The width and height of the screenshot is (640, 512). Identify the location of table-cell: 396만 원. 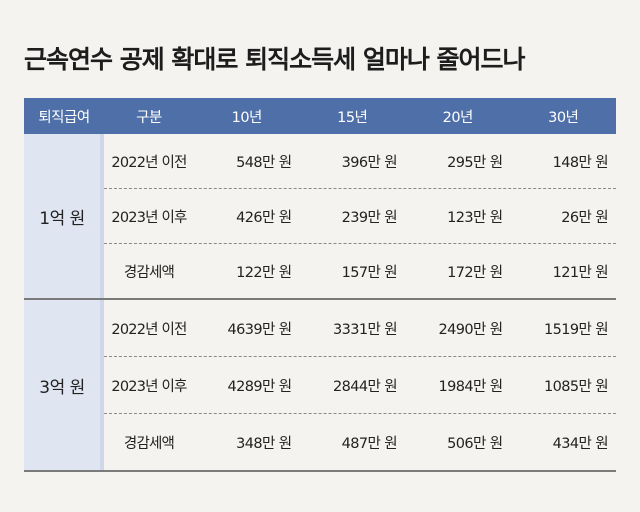
(369, 162).